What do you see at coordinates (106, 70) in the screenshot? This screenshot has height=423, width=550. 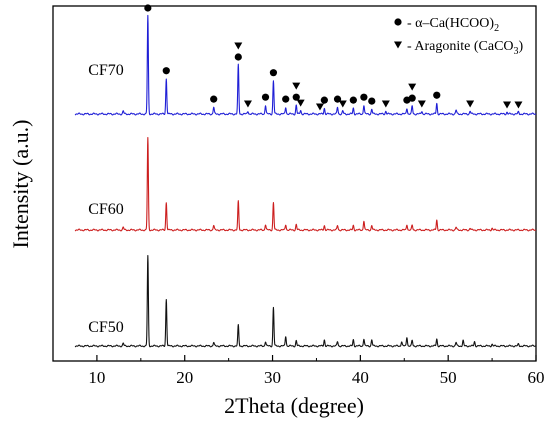 I see `series-label-cf70: CF70` at bounding box center [106, 70].